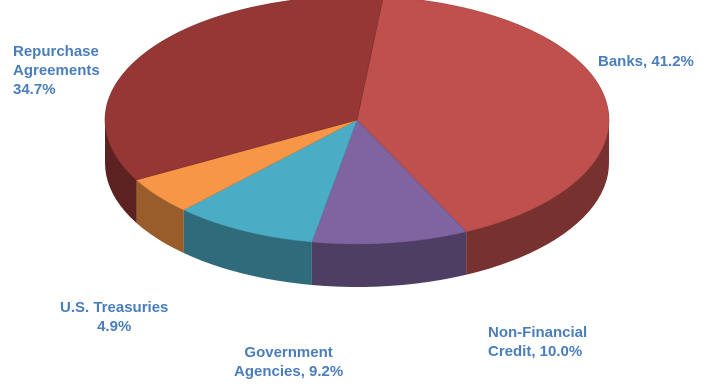 The height and width of the screenshot is (386, 714). I want to click on label-government-agencies-line-2: Agencies, 9.2%, so click(289, 371).